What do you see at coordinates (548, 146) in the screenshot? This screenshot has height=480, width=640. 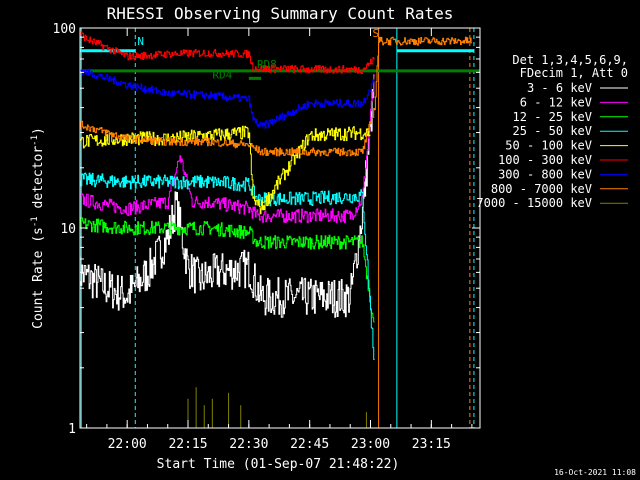 I see `legend-label: 50 - 100 keV` at bounding box center [548, 146].